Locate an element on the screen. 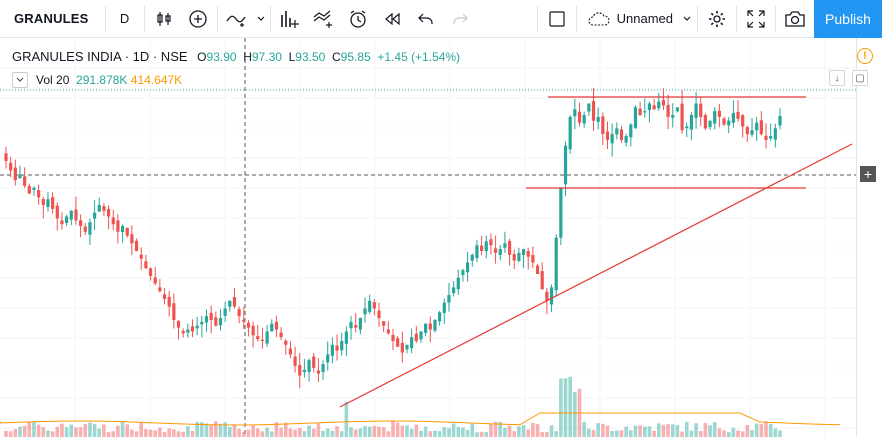 The height and width of the screenshot is (437, 882). legend-title: GRANULES INDIA · 1D · NSE is located at coordinates (100, 56).